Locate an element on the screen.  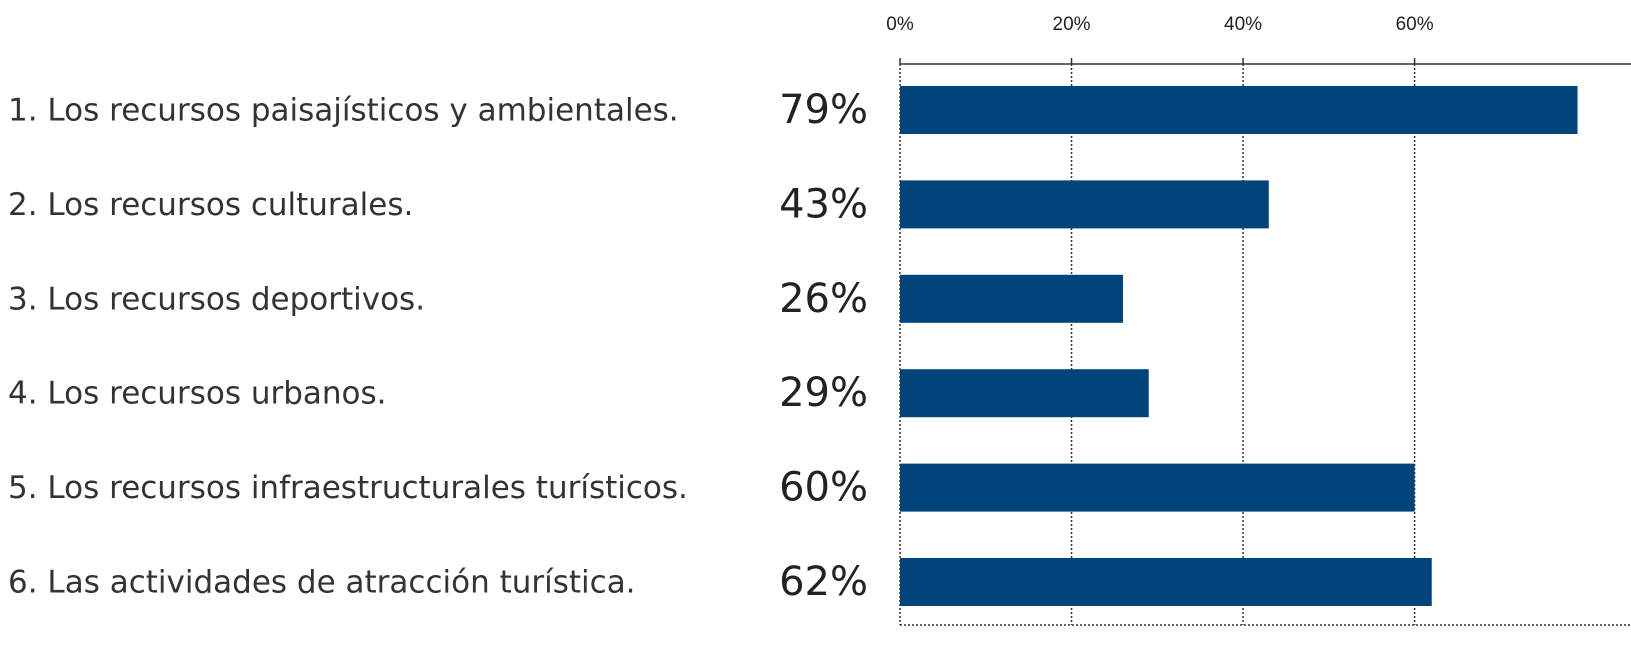
value-label: 79% is located at coordinates (823, 110).